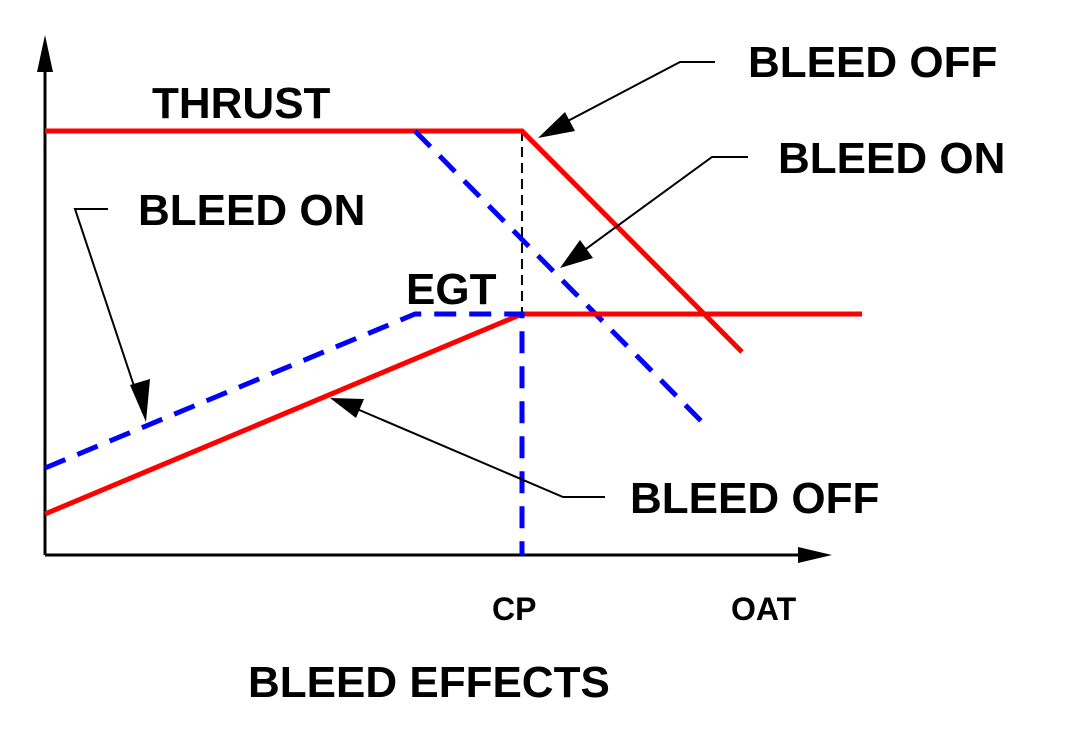  What do you see at coordinates (891, 158) in the screenshot?
I see `label-bleed-on-top: BLEED ON` at bounding box center [891, 158].